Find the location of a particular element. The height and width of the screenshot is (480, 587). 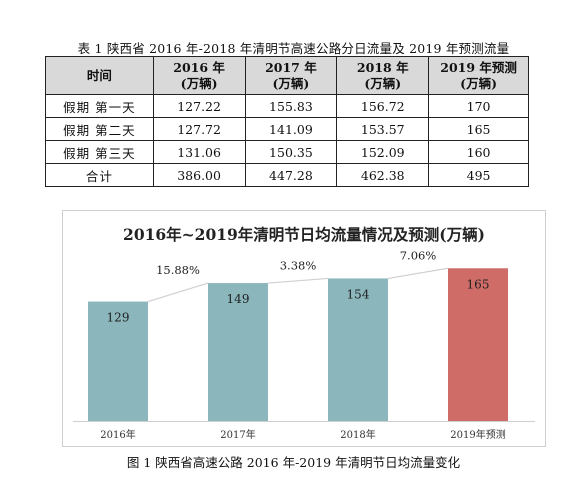

table-cell: 495 is located at coordinates (478, 175).